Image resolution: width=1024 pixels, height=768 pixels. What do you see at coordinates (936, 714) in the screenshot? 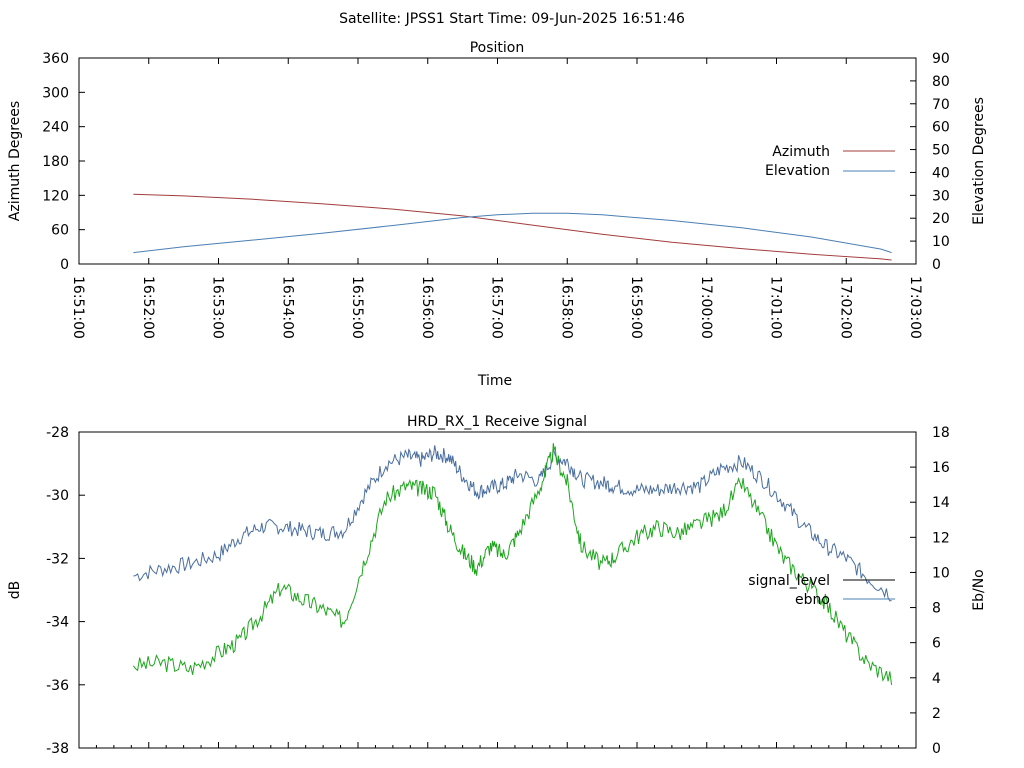
I see `y2-tick-label: 2` at bounding box center [936, 714].